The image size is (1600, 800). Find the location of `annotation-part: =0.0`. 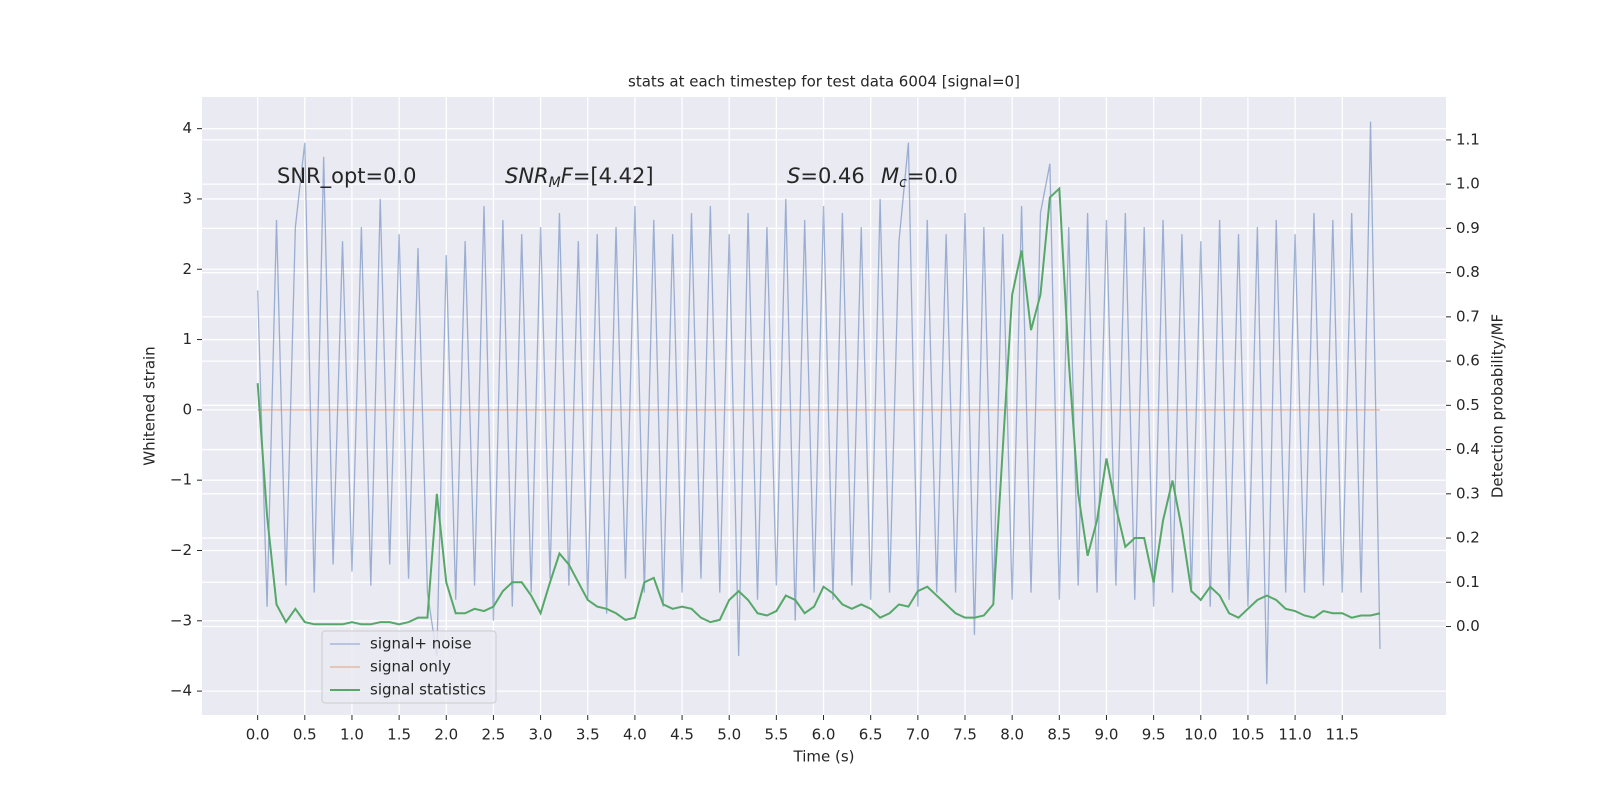

annotation-part: =0.0 is located at coordinates (932, 176).